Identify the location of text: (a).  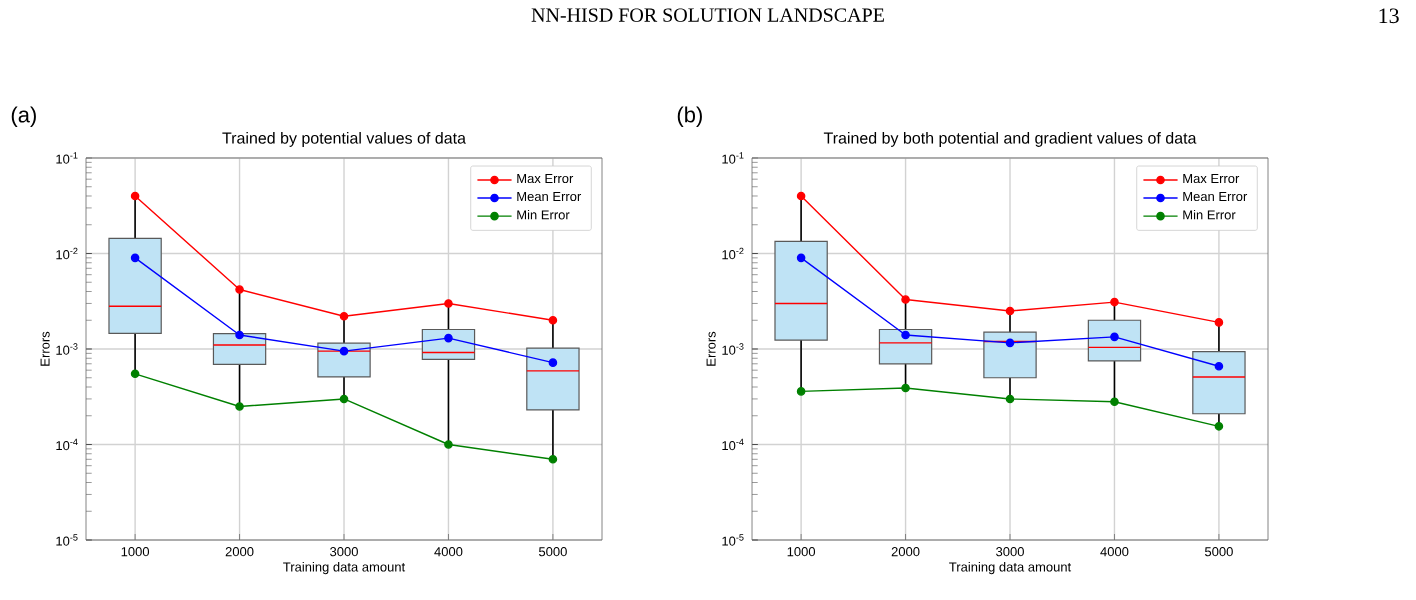
(23, 116).